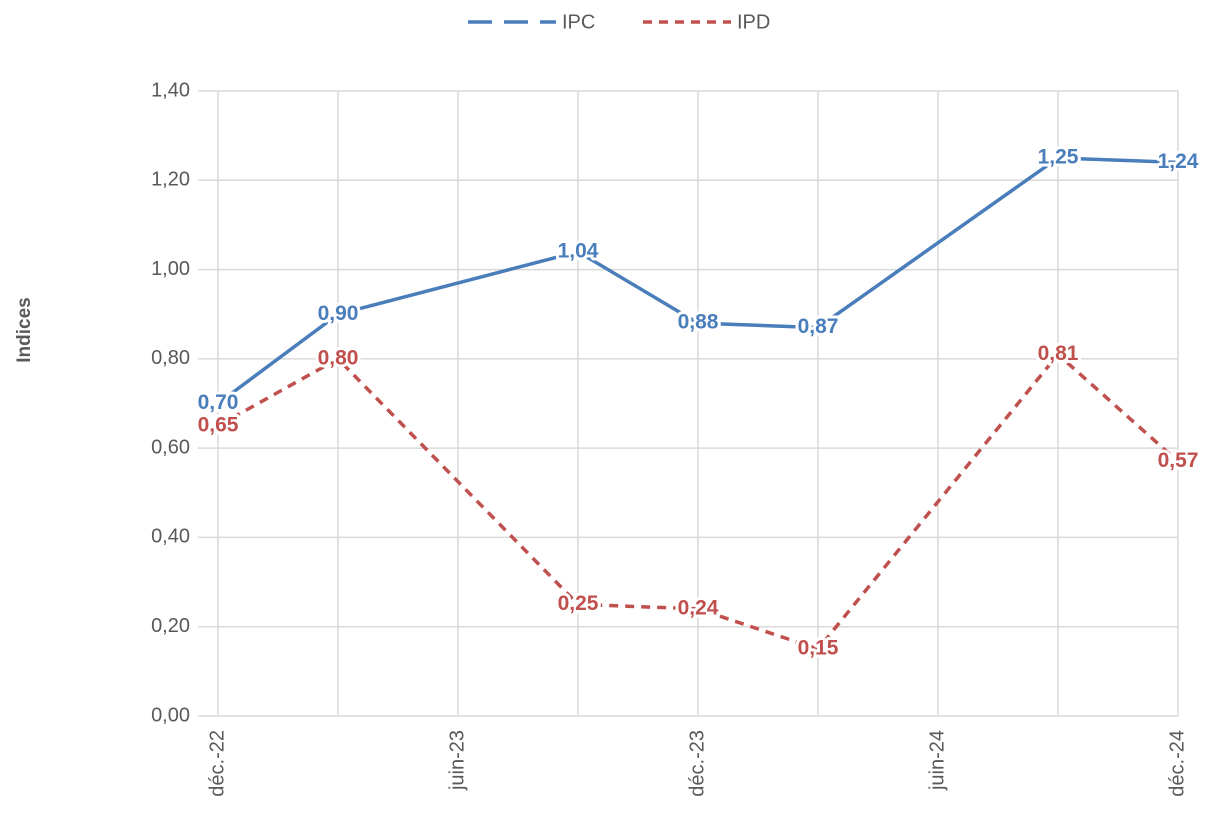 This screenshot has width=1231, height=836. Describe the element at coordinates (578, 603) in the screenshot. I see `data-label: 0,25` at that location.